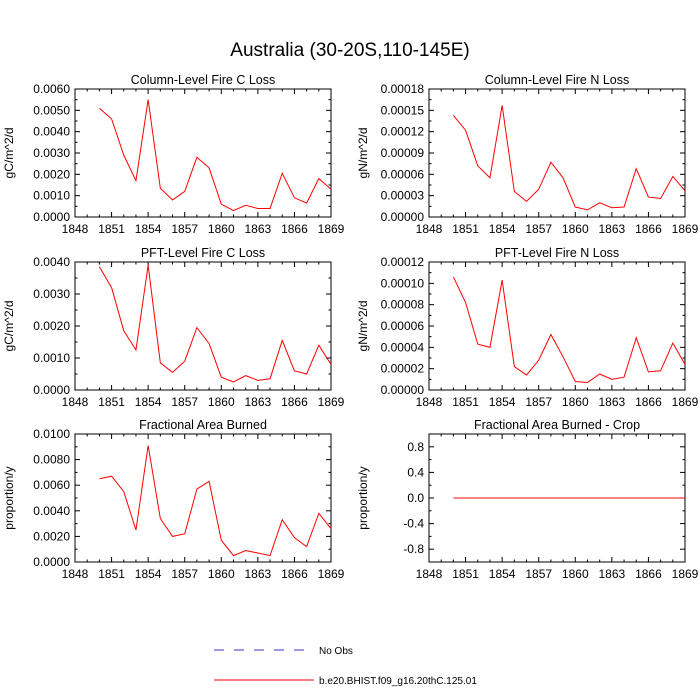  I want to click on y-axis-label: gC/m^2/d, so click(9, 153).